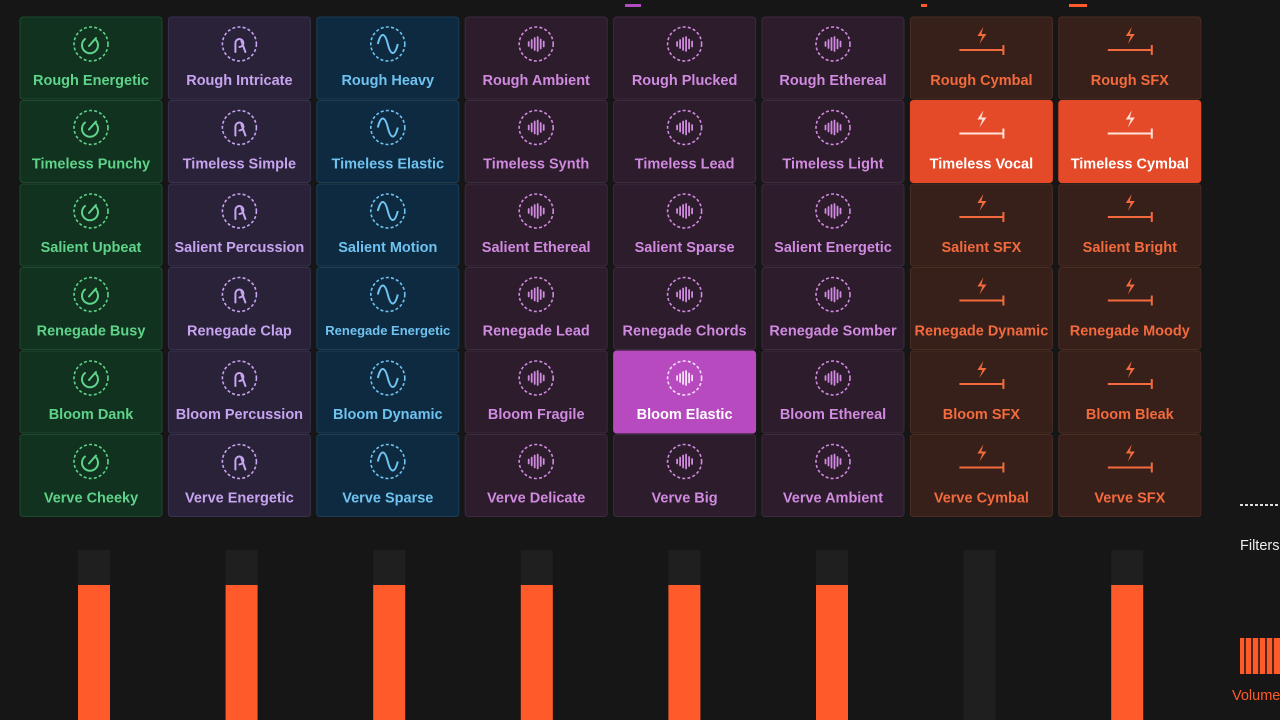 The height and width of the screenshot is (720, 1280). Describe the element at coordinates (981, 58) in the screenshot. I see `pad: Rough Cymbal` at that location.